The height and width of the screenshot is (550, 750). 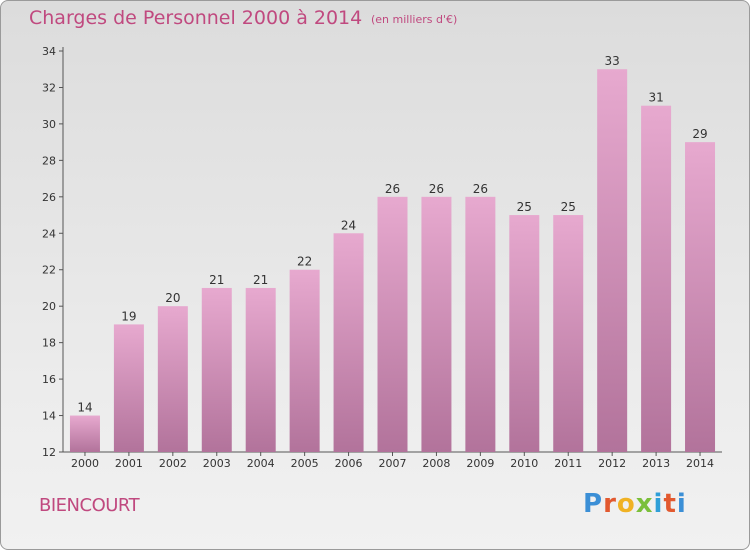 I want to click on logo-letter: t, so click(x=670, y=504).